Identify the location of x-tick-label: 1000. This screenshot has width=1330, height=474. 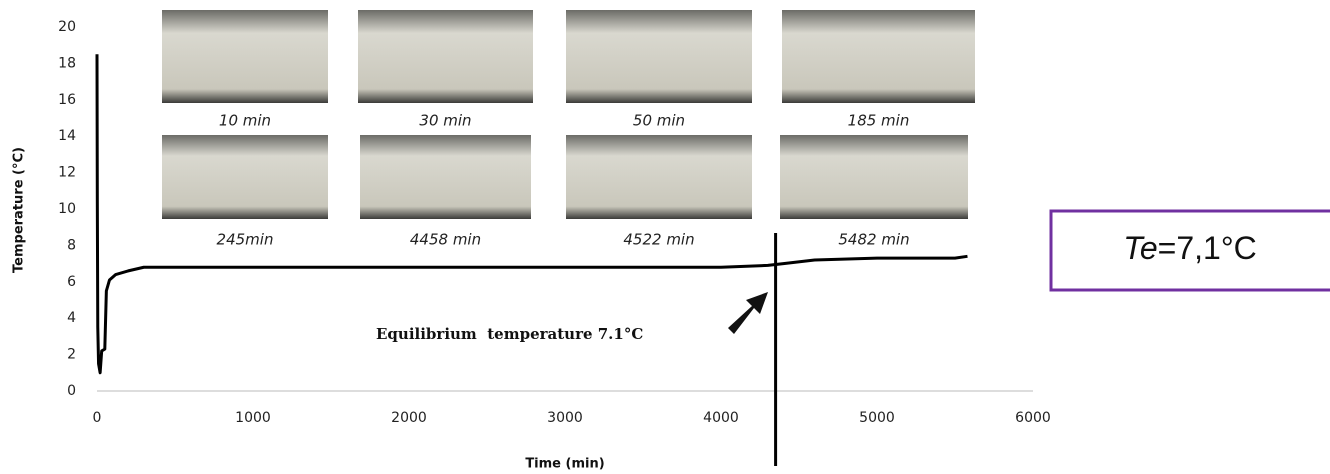
(253, 418).